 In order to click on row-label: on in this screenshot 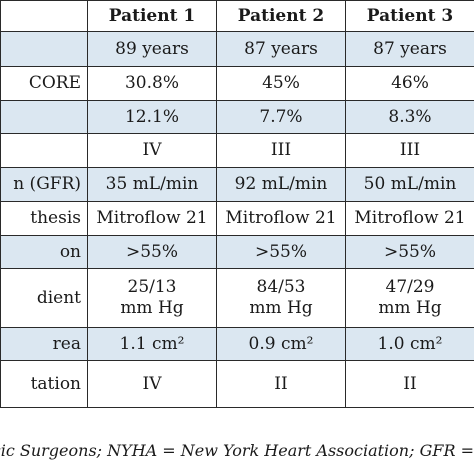, I will do `click(44, 252)`.